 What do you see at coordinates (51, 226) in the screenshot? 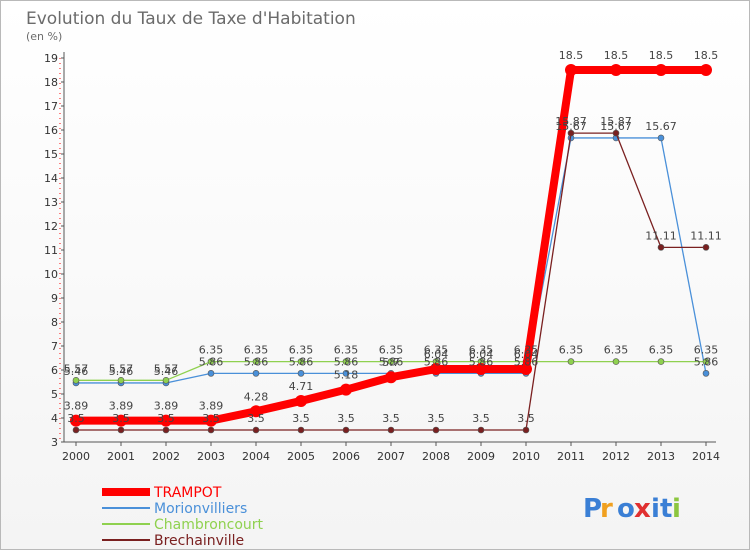
I see `y-tick-label: 12` at bounding box center [51, 226].